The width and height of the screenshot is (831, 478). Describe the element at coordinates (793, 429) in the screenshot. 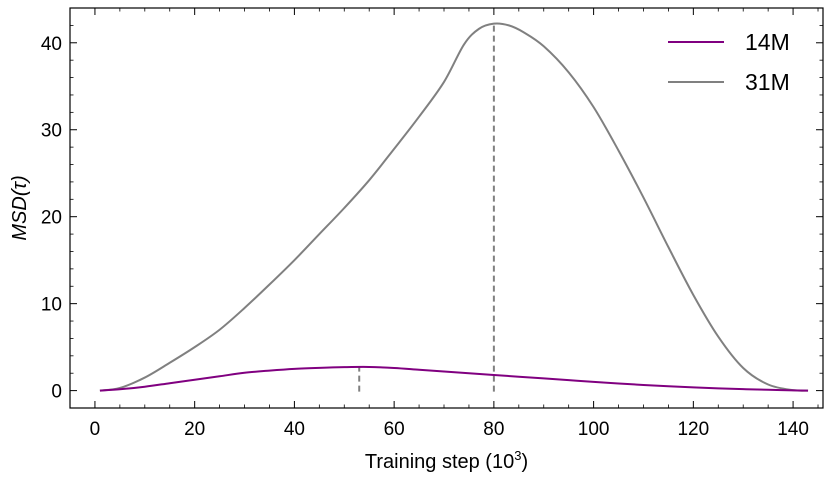

I see `x-tick-label: 140` at that location.